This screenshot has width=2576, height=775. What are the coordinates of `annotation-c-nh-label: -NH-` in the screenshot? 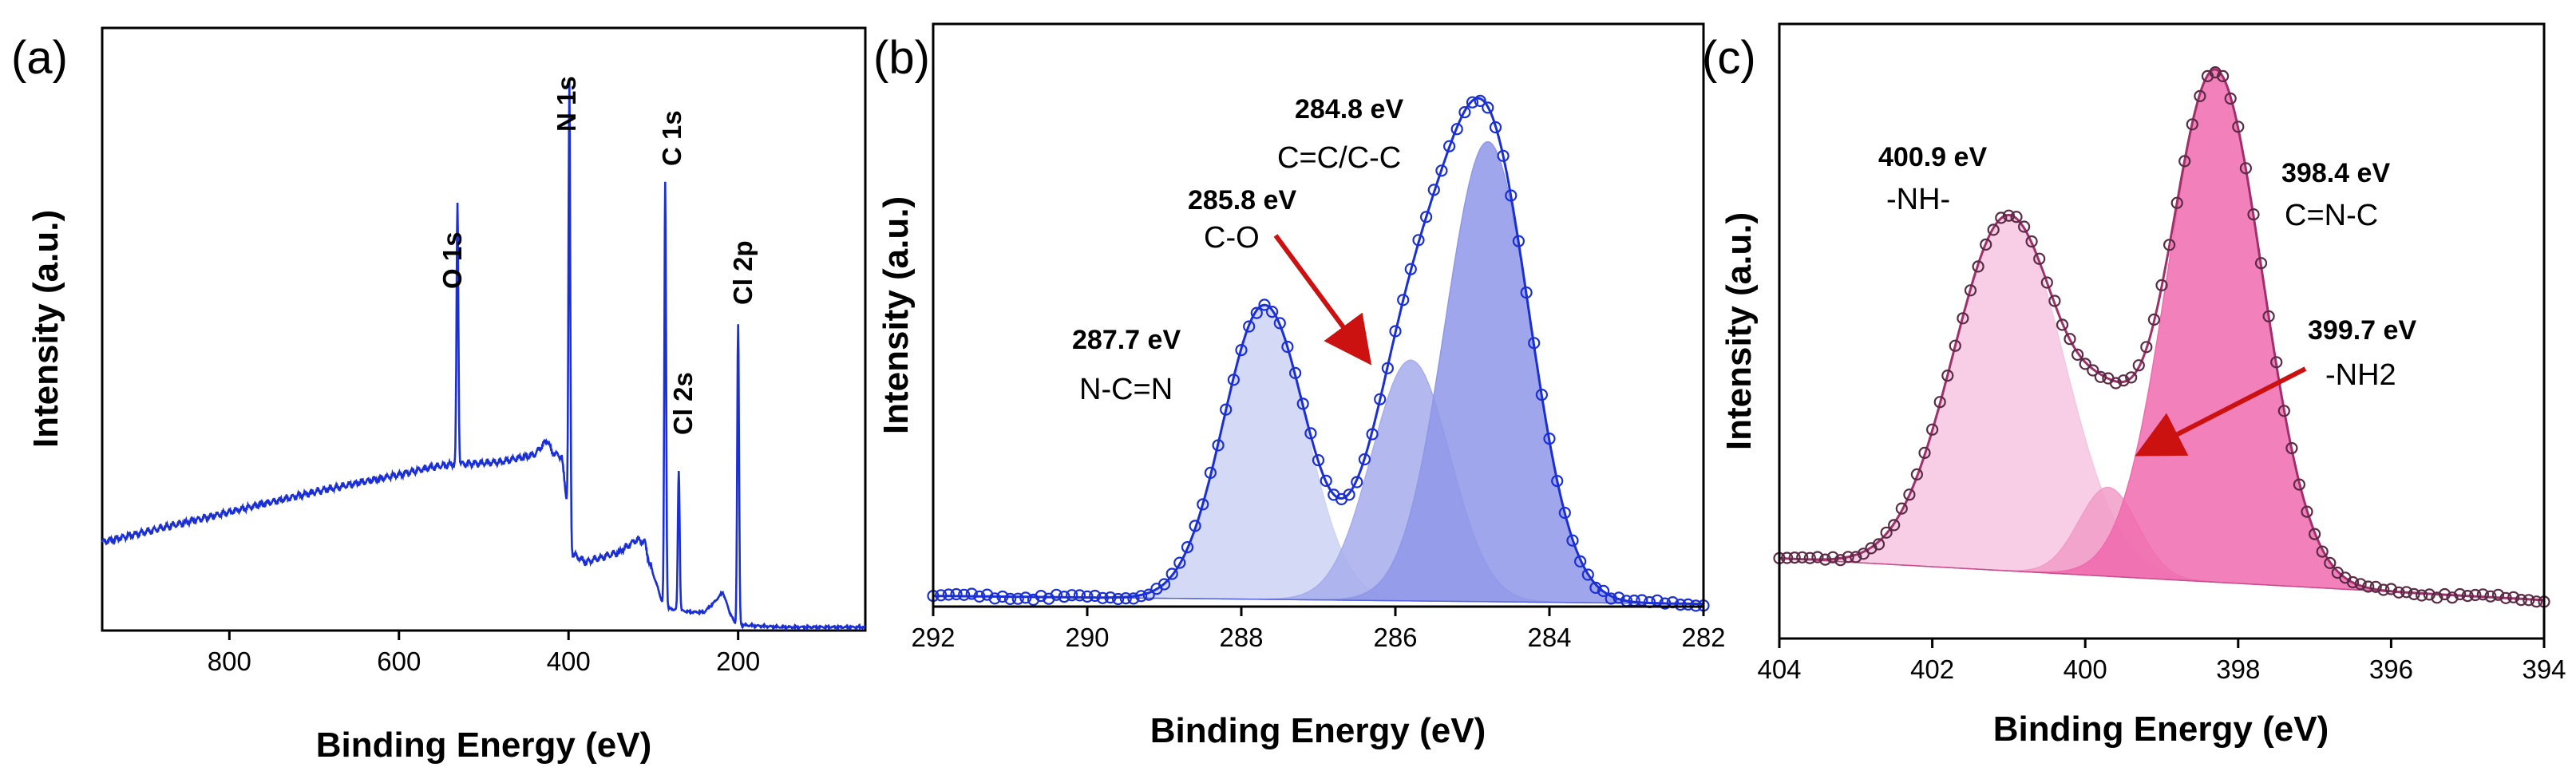 It's located at (1918, 199).